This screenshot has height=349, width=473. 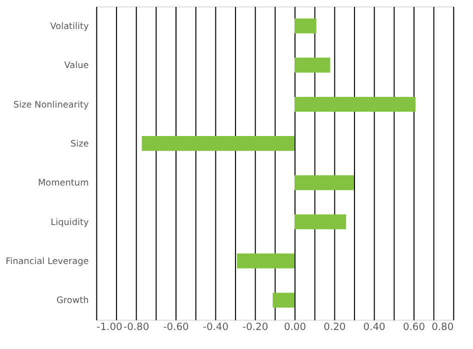 What do you see at coordinates (51, 105) in the screenshot?
I see `y-tick-label: Size Nonlinearity` at bounding box center [51, 105].